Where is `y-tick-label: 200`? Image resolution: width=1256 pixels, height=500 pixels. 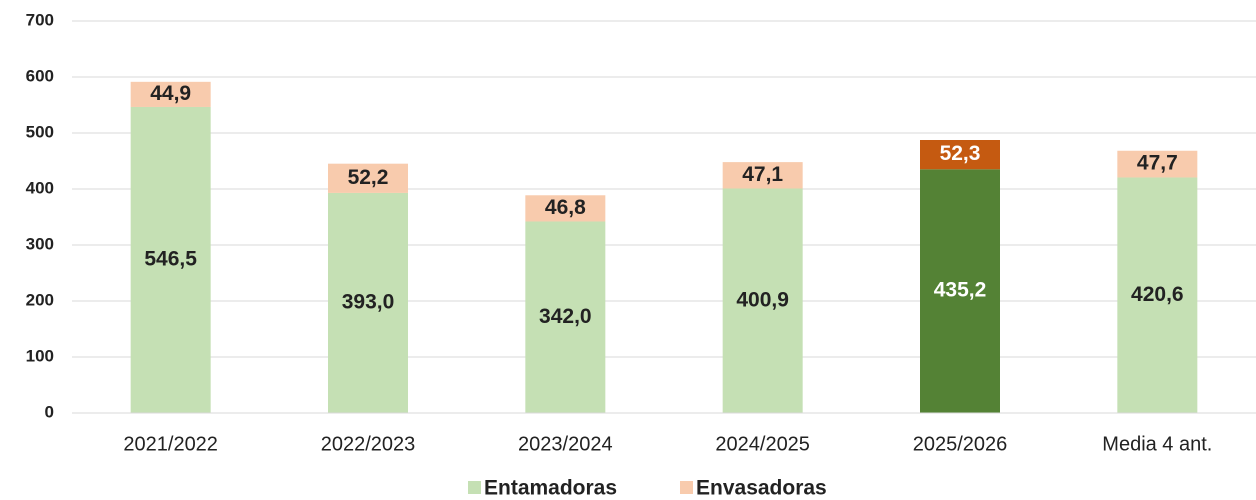
y-tick-label: 200 is located at coordinates (40, 299).